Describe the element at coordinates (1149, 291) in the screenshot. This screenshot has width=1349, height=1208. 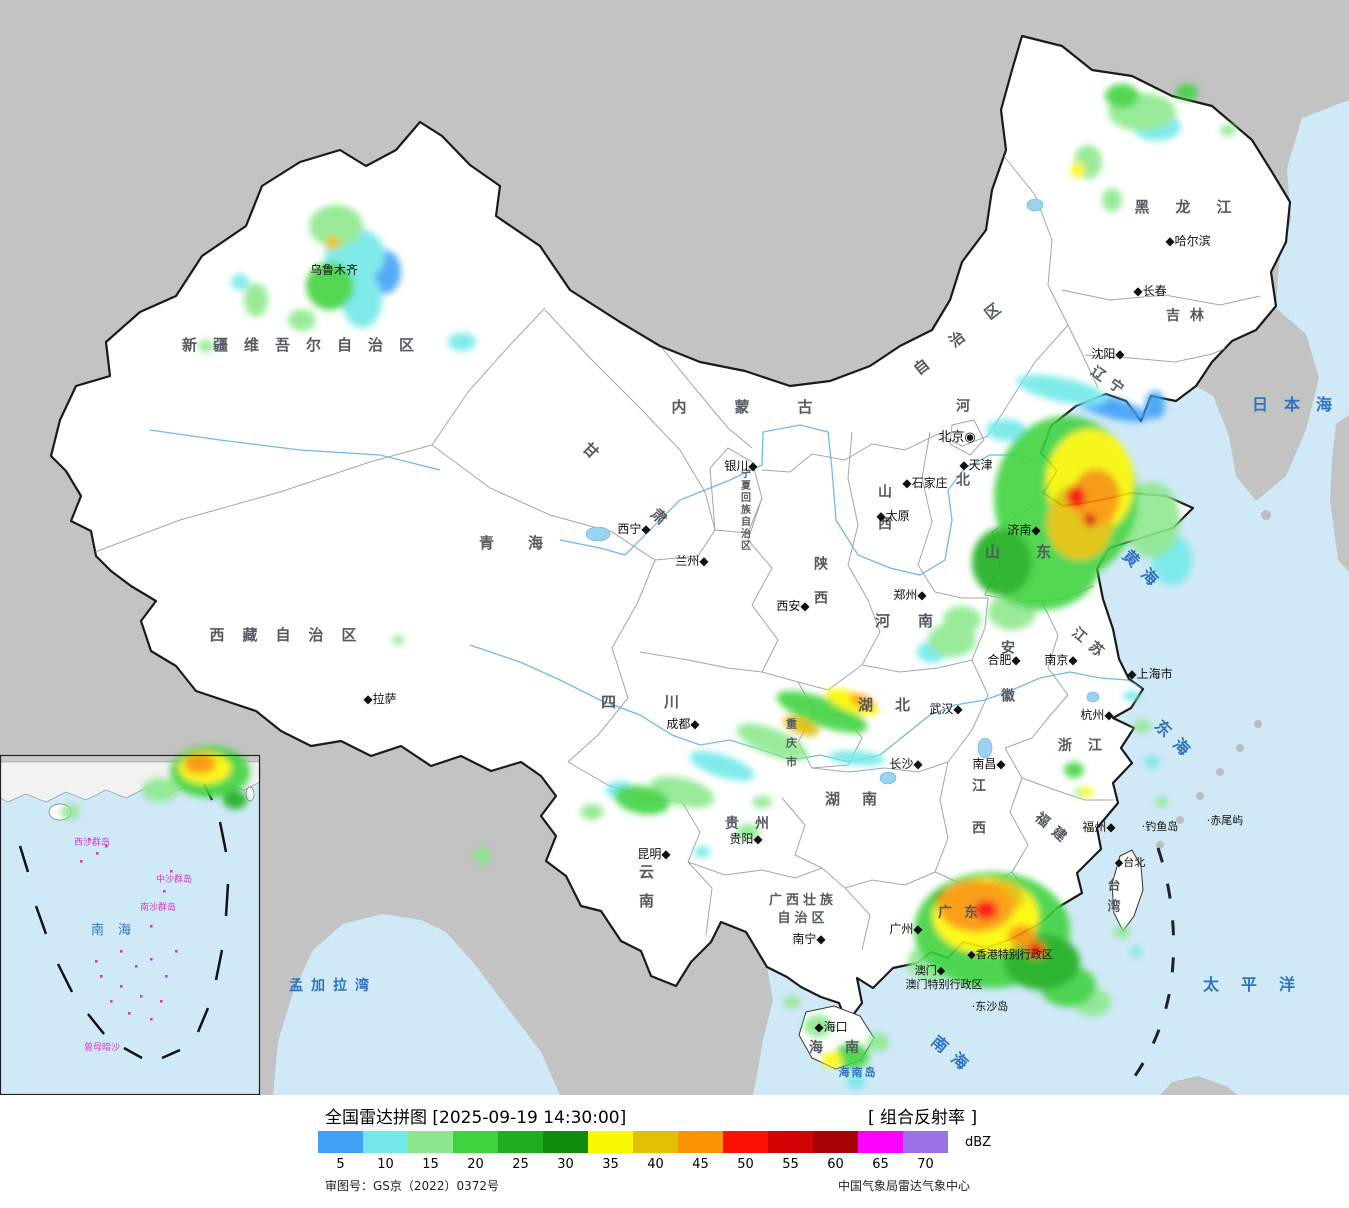
I see `city-label: ◆长春` at that location.